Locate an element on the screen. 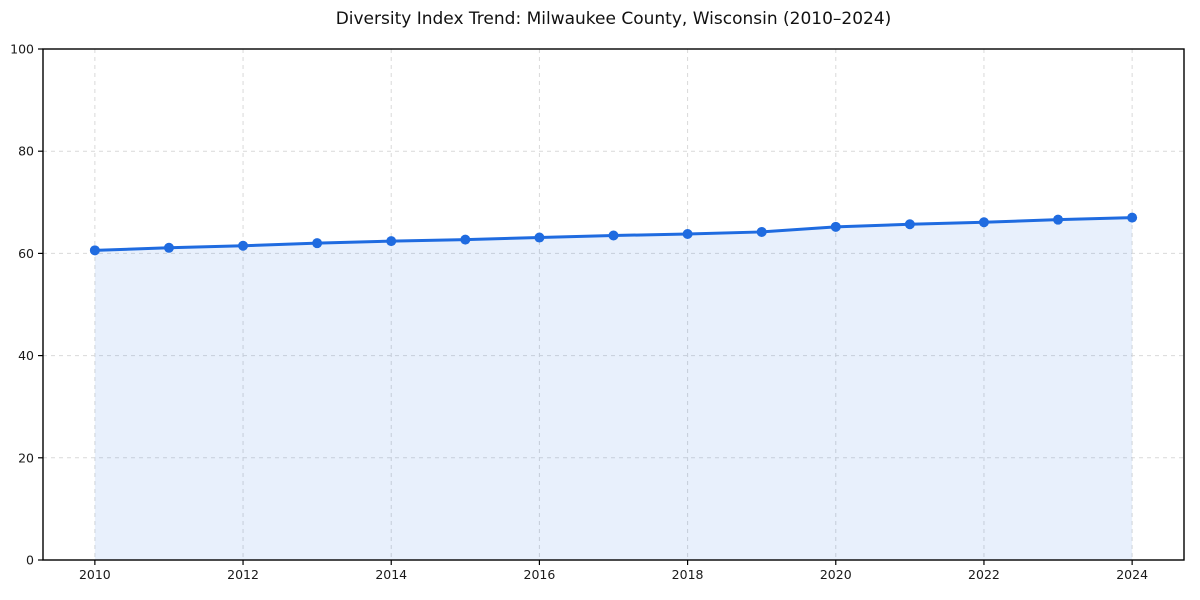 The height and width of the screenshot is (600, 1200). x-tick-label: 2016 is located at coordinates (540, 574).